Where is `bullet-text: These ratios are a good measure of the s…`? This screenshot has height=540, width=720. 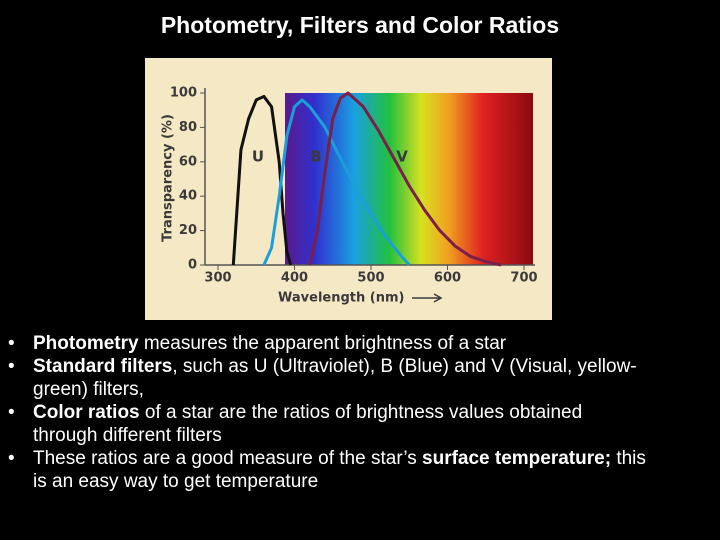 bullet-text: These ratios are a good measure of the s… is located at coordinates (228, 458).